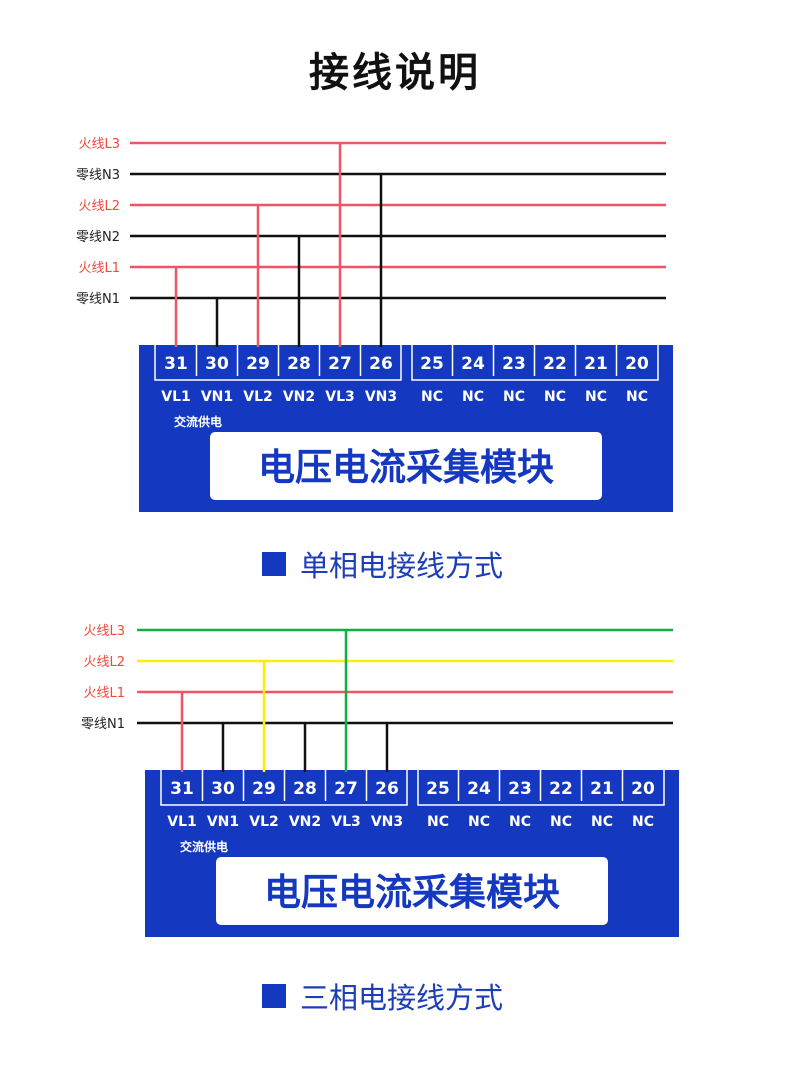  I want to click on caption-three-phase: 三相电接线方式, so click(382, 996).